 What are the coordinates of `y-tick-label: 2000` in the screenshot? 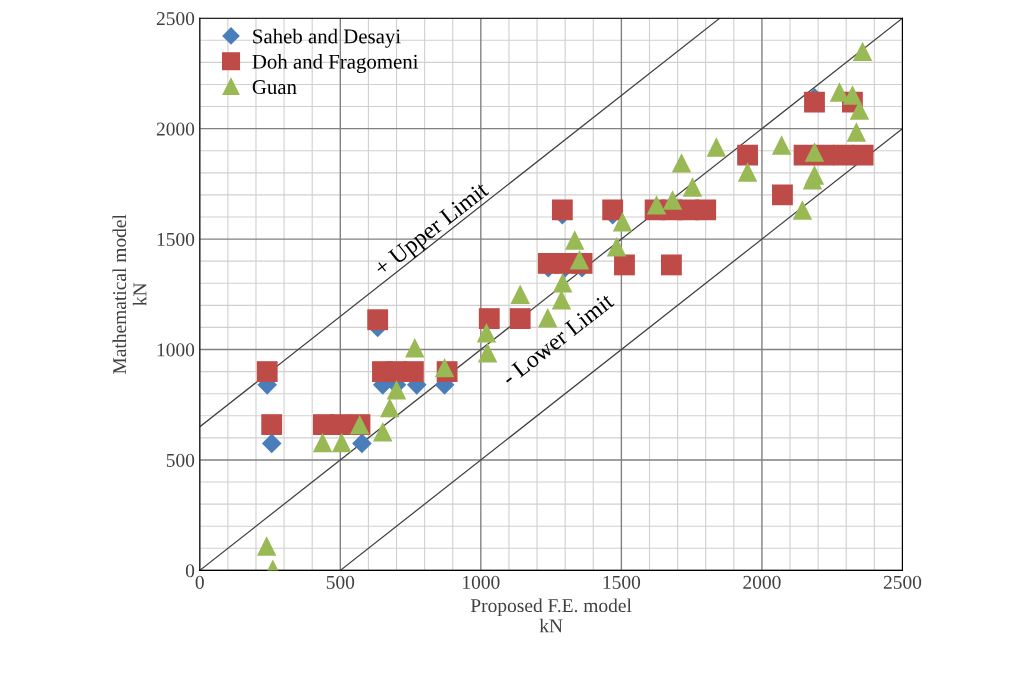 It's located at (175, 129).